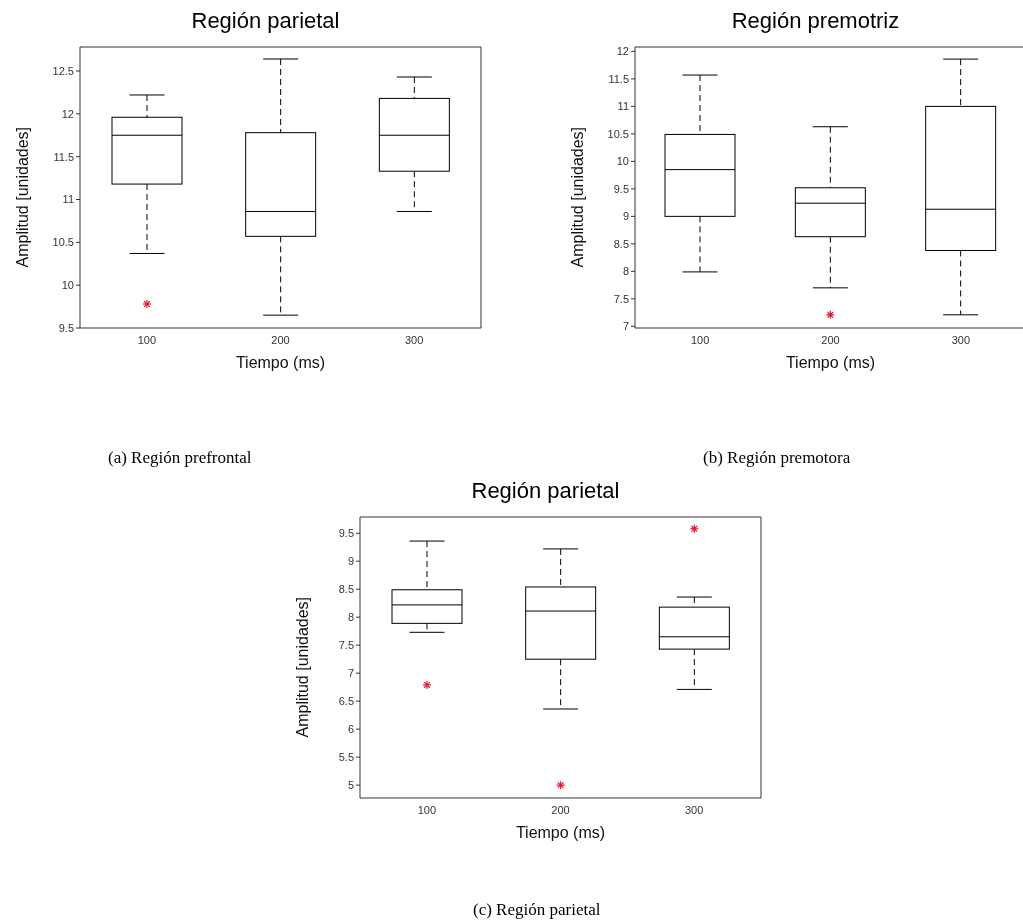  What do you see at coordinates (63, 70) in the screenshot?
I see `y-tick-label: 12.5` at bounding box center [63, 70].